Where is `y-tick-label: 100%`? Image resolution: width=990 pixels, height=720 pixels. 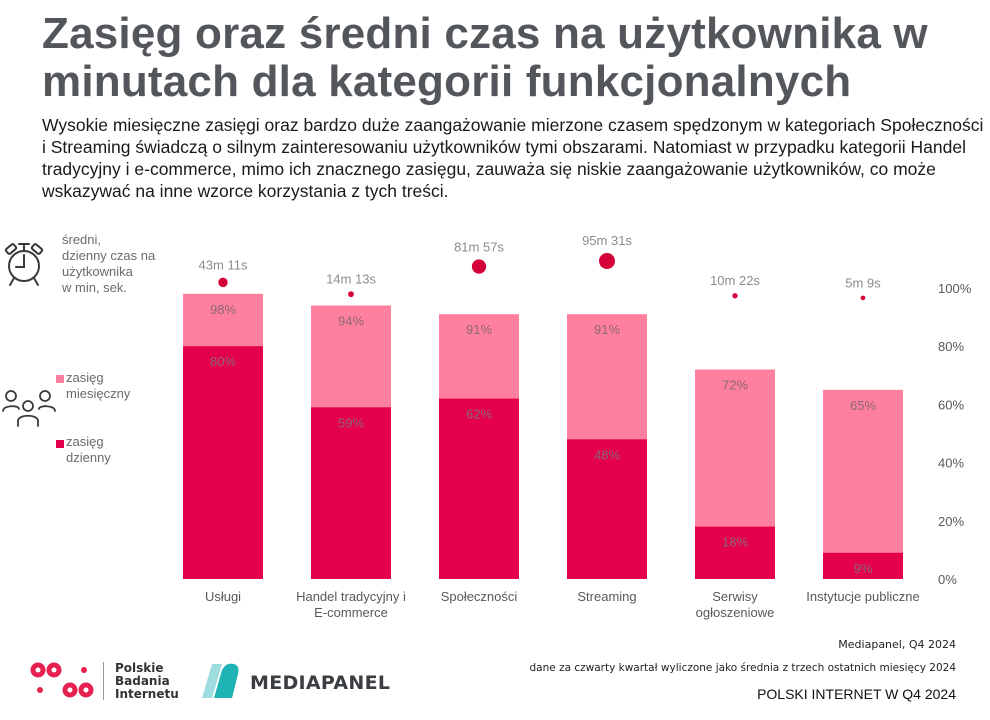
y-tick-label: 100% is located at coordinates (955, 288).